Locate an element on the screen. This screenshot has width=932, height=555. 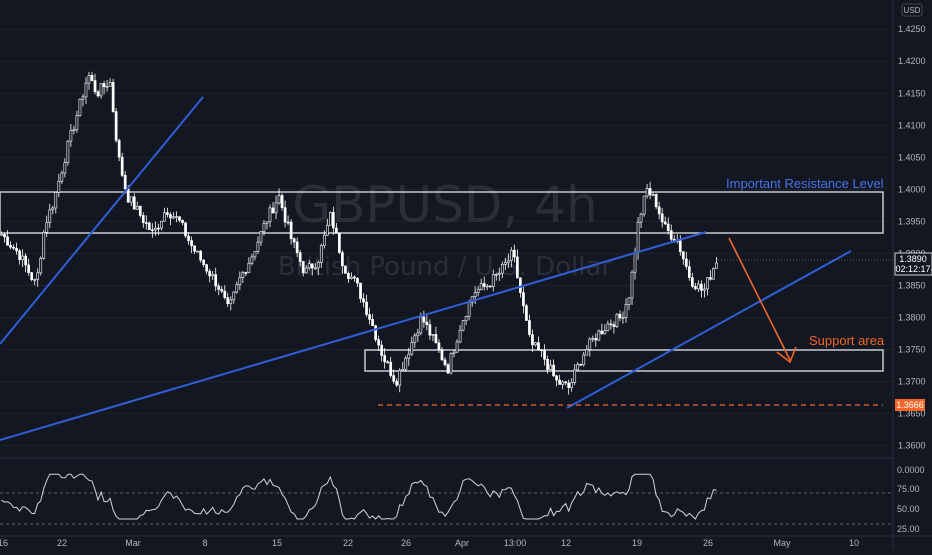
trendline-early-support is located at coordinates (102, 220).